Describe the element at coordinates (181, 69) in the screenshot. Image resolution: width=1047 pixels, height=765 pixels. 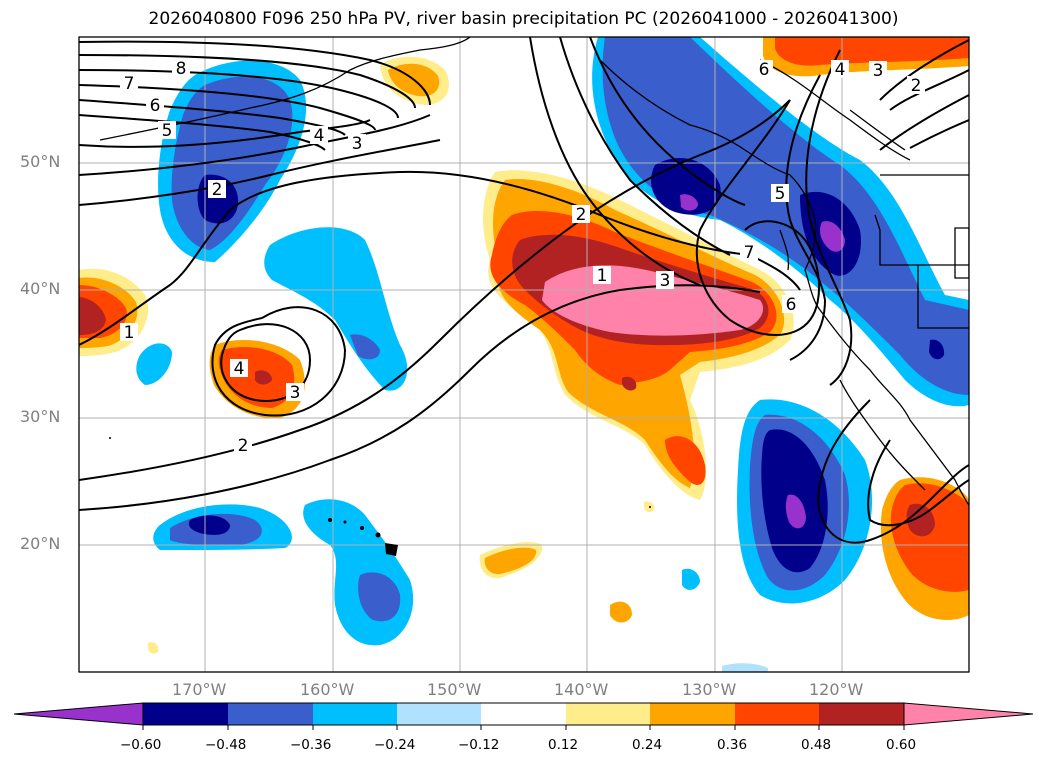
I see `pv-label-1: 8` at that location.